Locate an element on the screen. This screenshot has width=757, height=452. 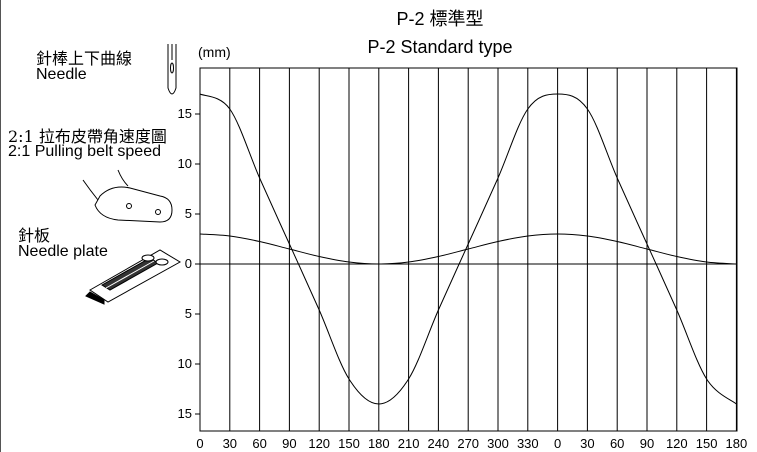
chart-title-english: P-2 Standard type is located at coordinates (440, 47).